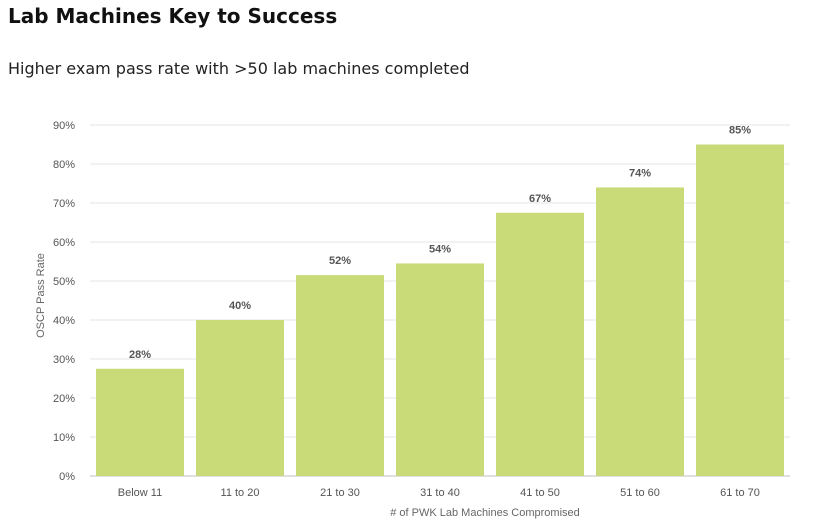  Describe the element at coordinates (64, 165) in the screenshot. I see `y-tick-label-80: 80%` at that location.